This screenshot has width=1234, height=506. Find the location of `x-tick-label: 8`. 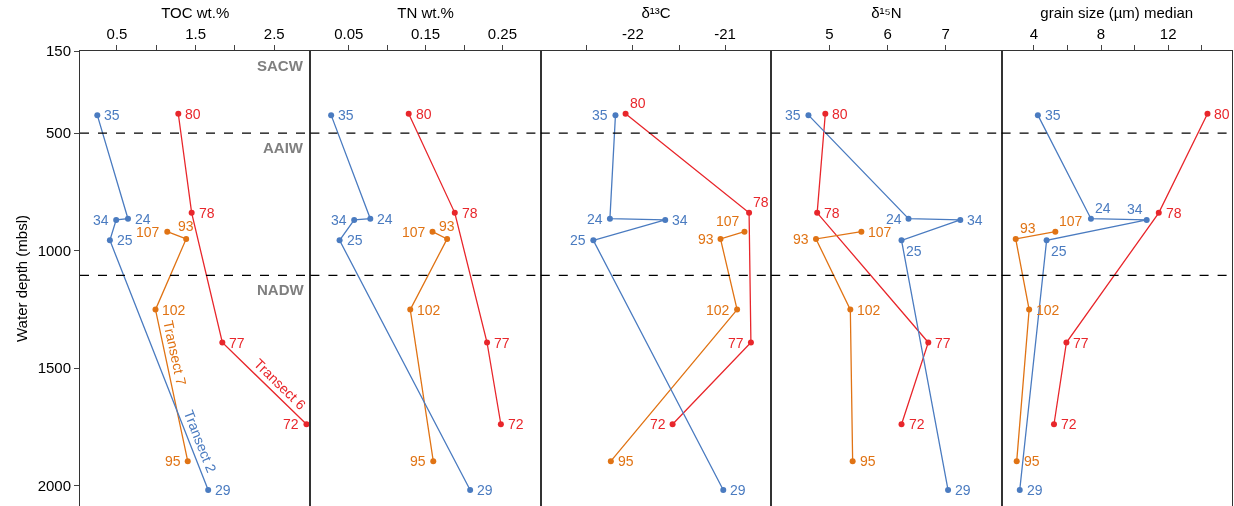

x-tick-label: 8 is located at coordinates (1101, 33).